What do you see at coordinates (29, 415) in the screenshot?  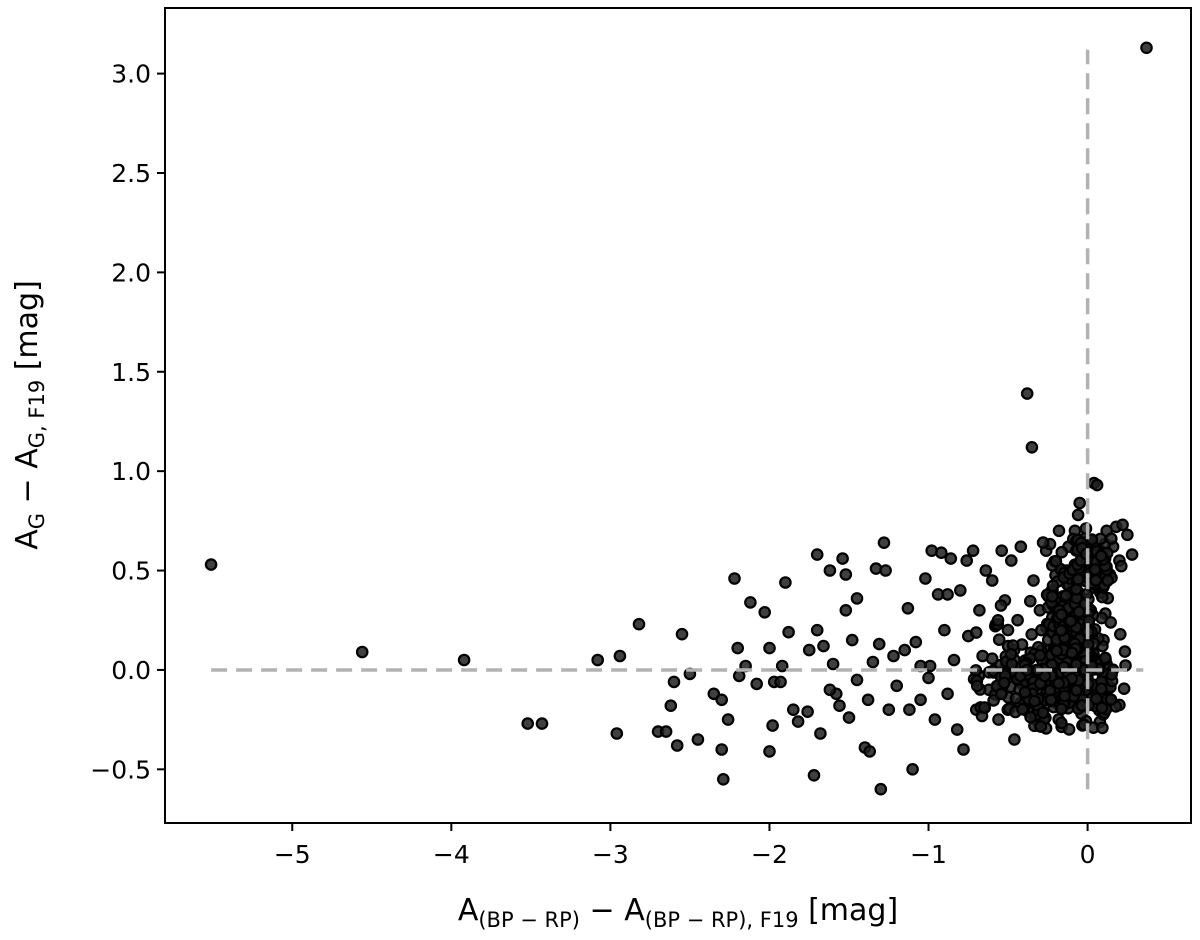 I see `y-axis-label: AG − AG, F19 [mag]` at bounding box center [29, 415].